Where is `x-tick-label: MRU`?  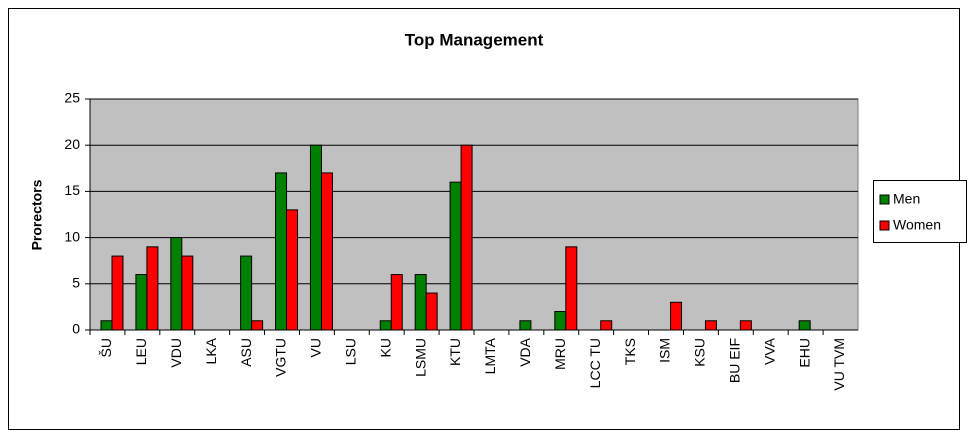 x-tick-label: MRU is located at coordinates (560, 354).